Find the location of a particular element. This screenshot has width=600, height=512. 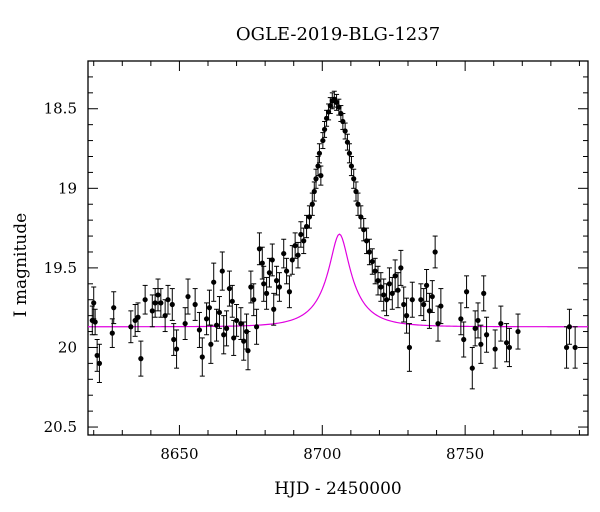

y-tick-label: 18.5 is located at coordinates (60, 109).